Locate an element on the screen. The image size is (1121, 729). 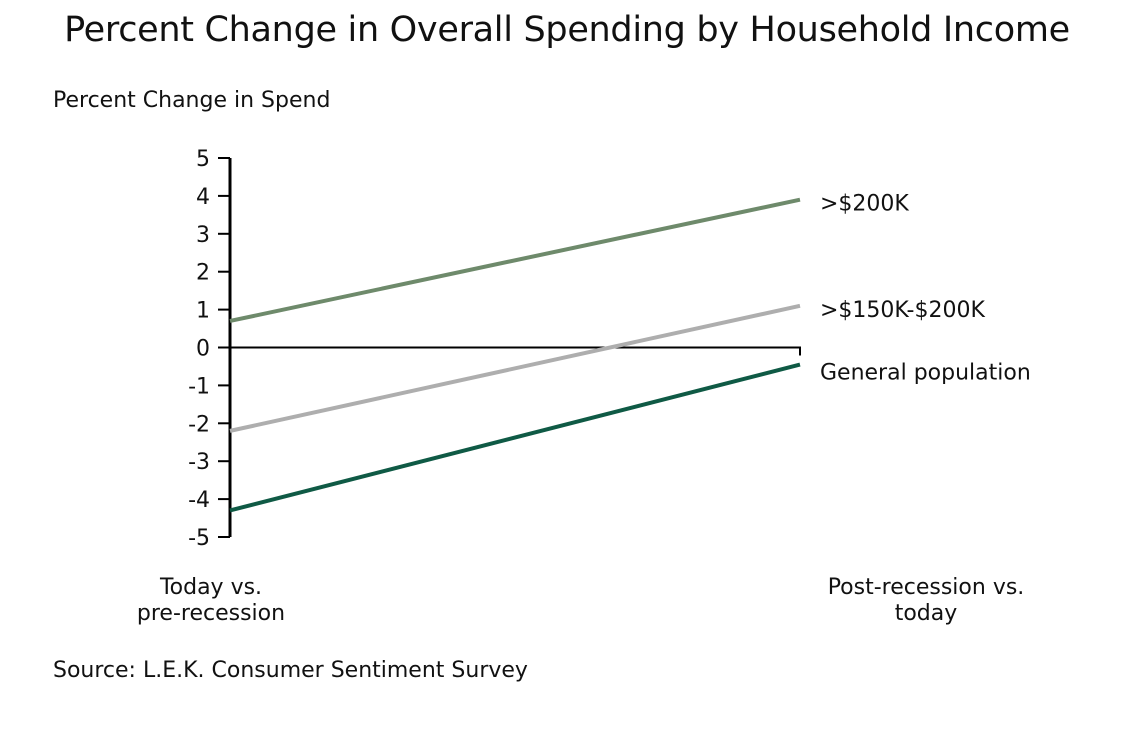
y-tick-label: -1 is located at coordinates (199, 386).